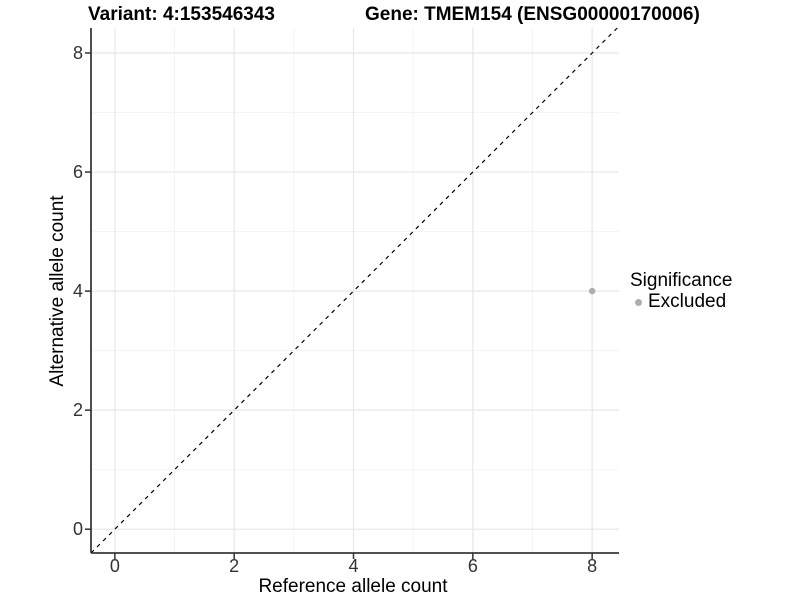 Image resolution: width=800 pixels, height=600 pixels. Describe the element at coordinates (78, 529) in the screenshot. I see `y-tick-label: 0` at that location.